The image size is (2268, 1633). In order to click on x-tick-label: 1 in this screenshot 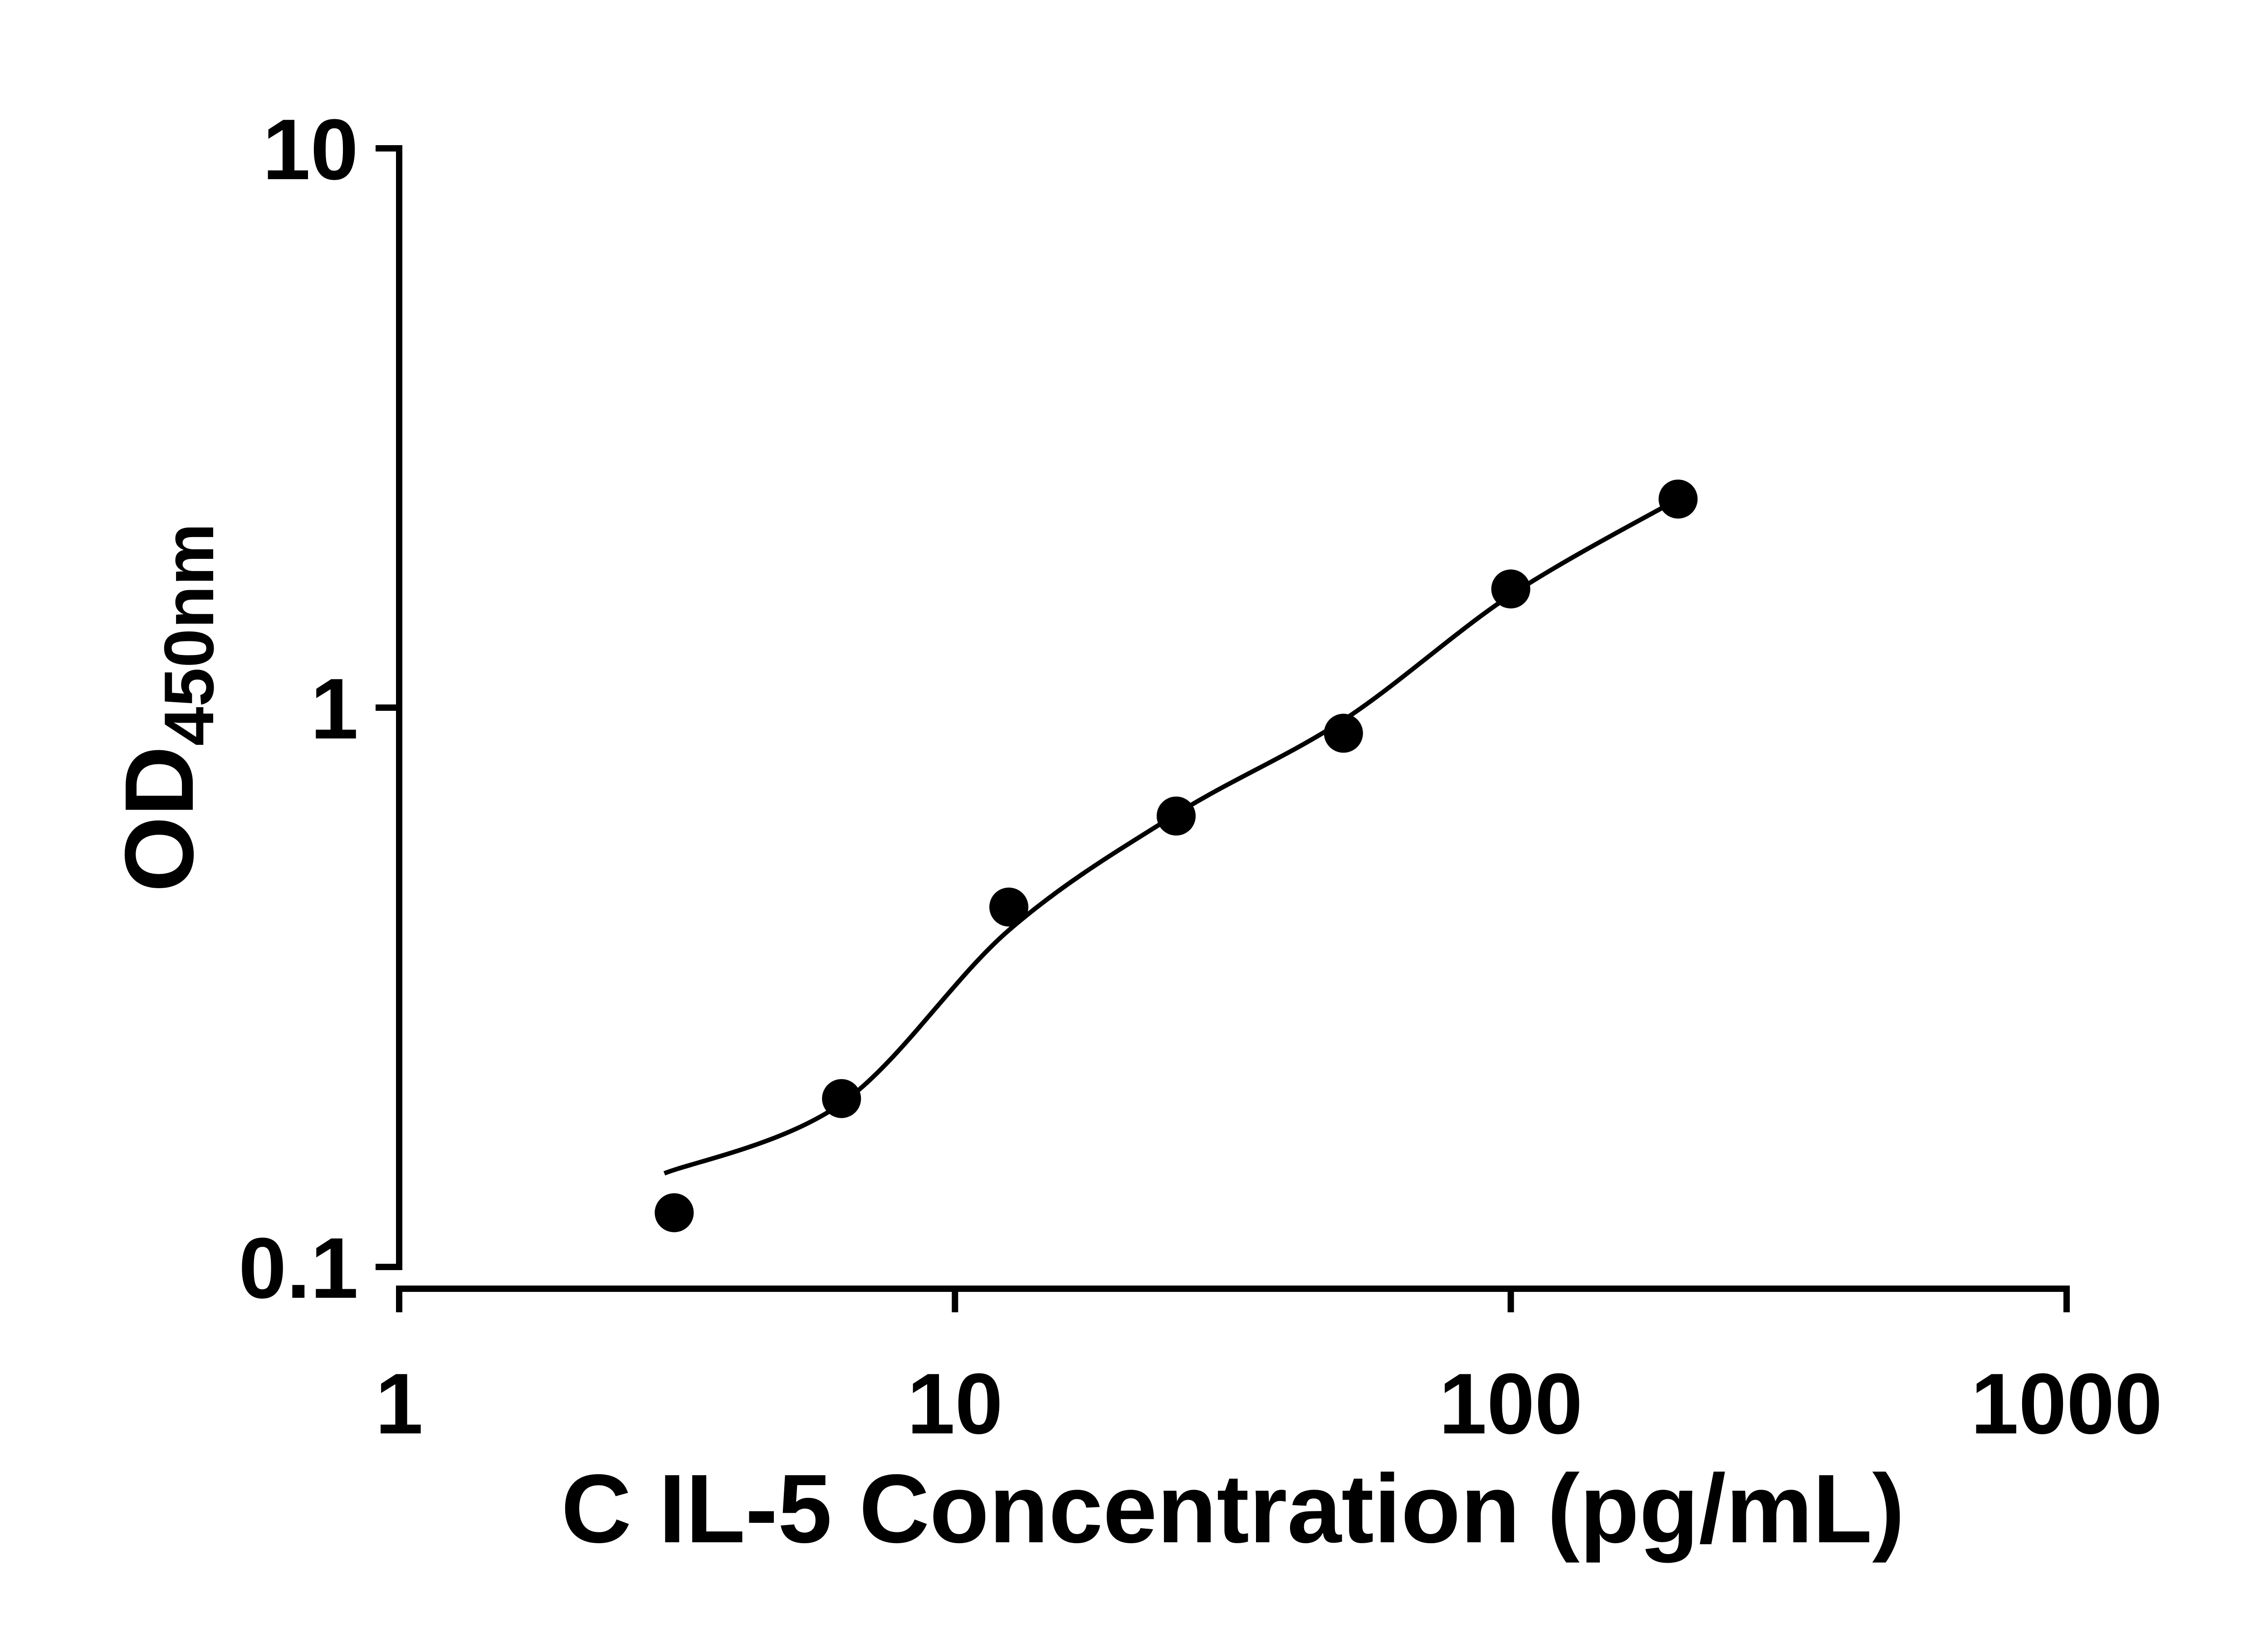, I will do `click(399, 1404)`.